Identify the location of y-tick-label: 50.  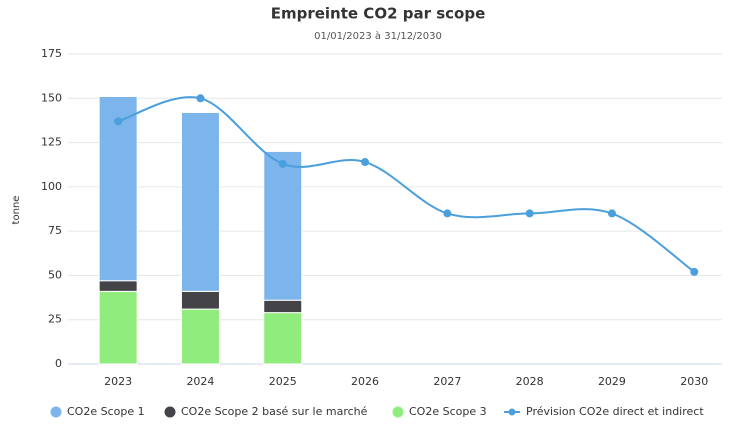
(55, 274).